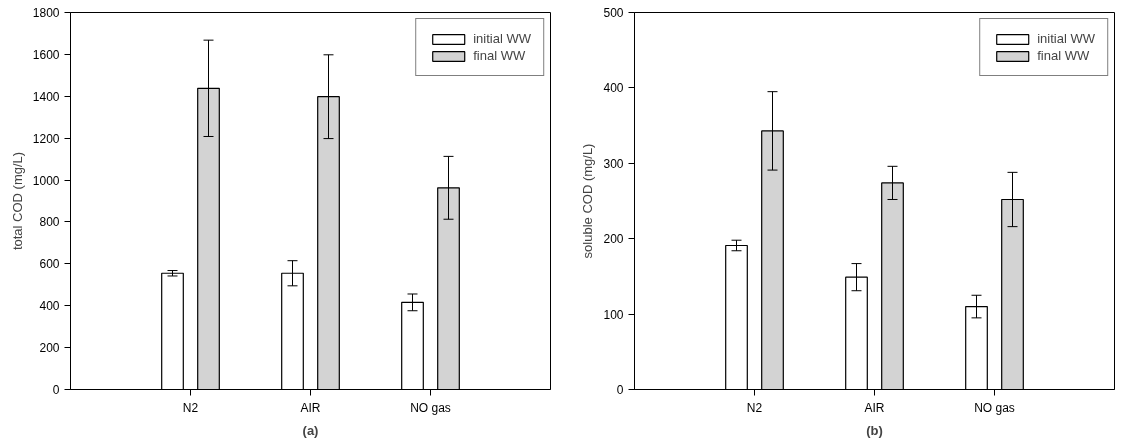  What do you see at coordinates (46, 180) in the screenshot?
I see `y-tick-label: 1000` at bounding box center [46, 180].